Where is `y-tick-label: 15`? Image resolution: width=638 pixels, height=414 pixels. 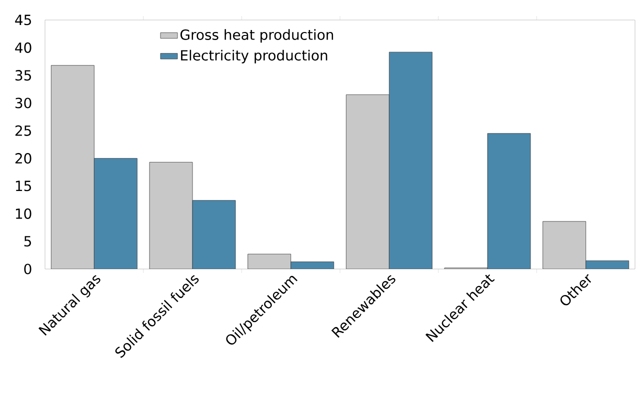 y-tick-label: 15 is located at coordinates (23, 186).